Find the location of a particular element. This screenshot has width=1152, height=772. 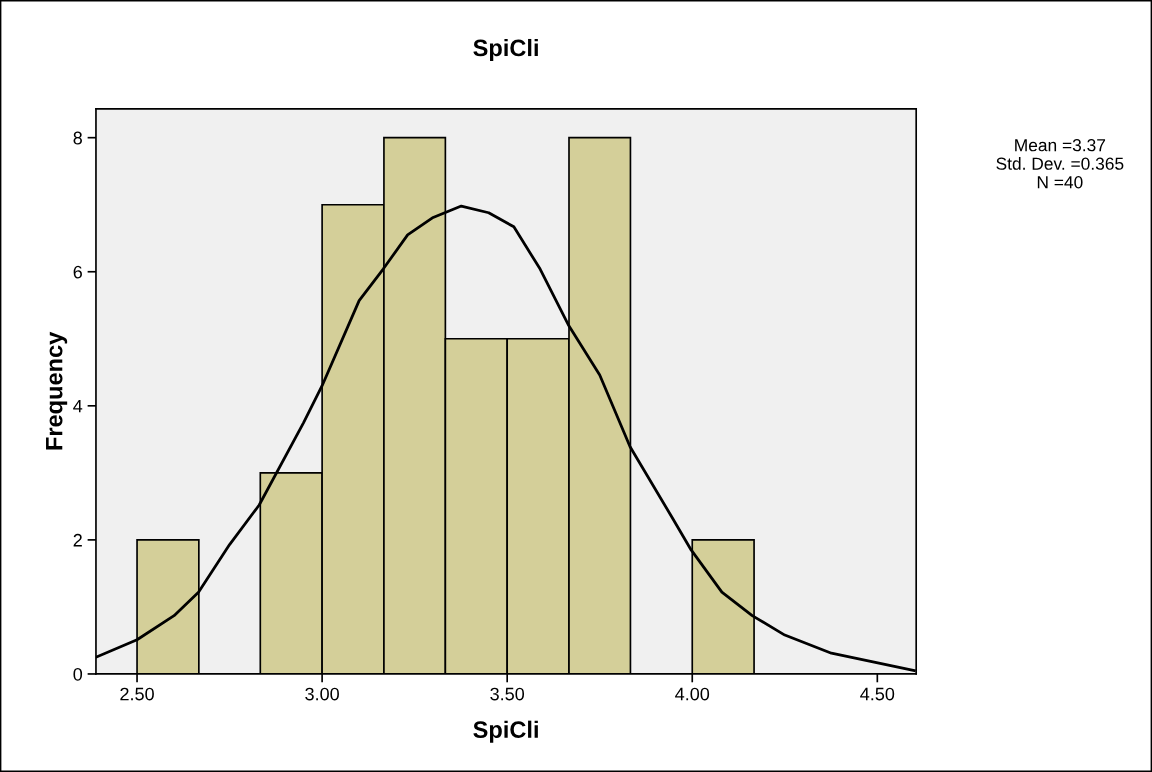

x-tick-label: 4.50 is located at coordinates (877, 694).